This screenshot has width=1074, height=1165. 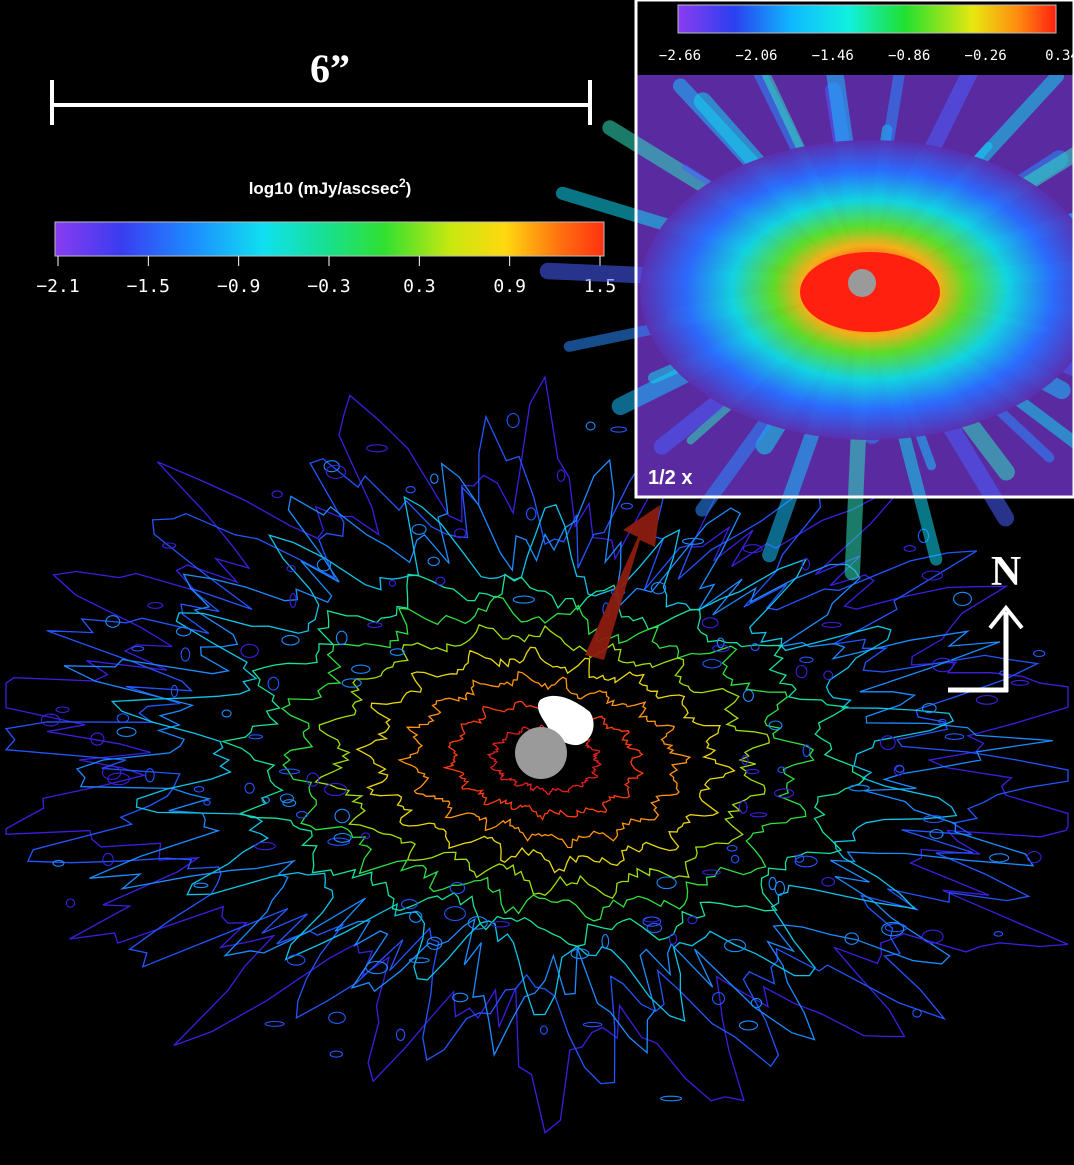 I want to click on main-colorbar-tick-label: 0.3, so click(x=419, y=286).